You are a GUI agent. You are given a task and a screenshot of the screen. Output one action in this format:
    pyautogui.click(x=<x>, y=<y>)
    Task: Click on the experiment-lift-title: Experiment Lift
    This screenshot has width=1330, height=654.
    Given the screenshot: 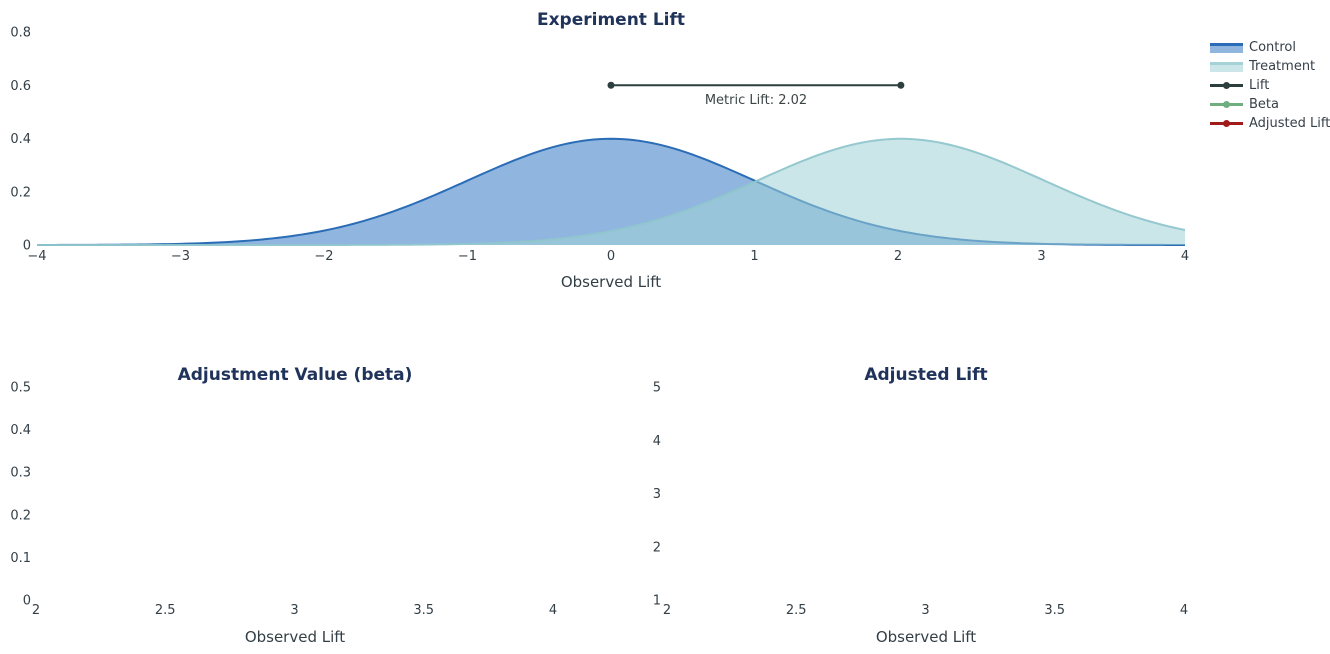 What is the action you would take?
    pyautogui.click(x=611, y=20)
    